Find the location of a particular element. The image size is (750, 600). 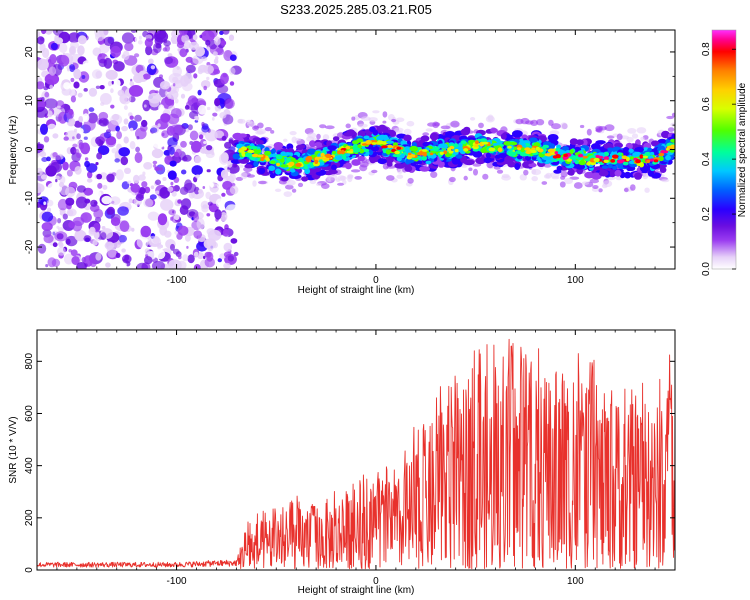

y-tick-label: -20 is located at coordinates (29, 246).